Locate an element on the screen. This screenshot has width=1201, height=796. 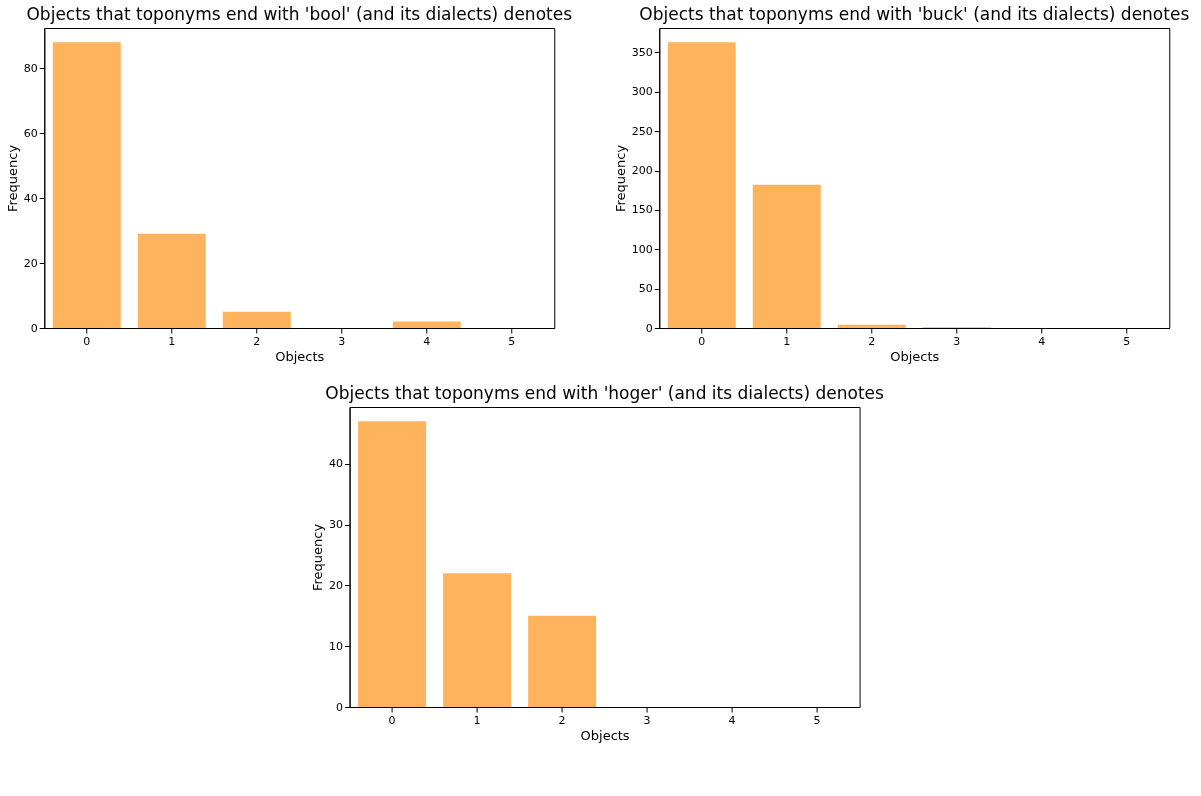
y-tick-label: 100 is located at coordinates (642, 249).